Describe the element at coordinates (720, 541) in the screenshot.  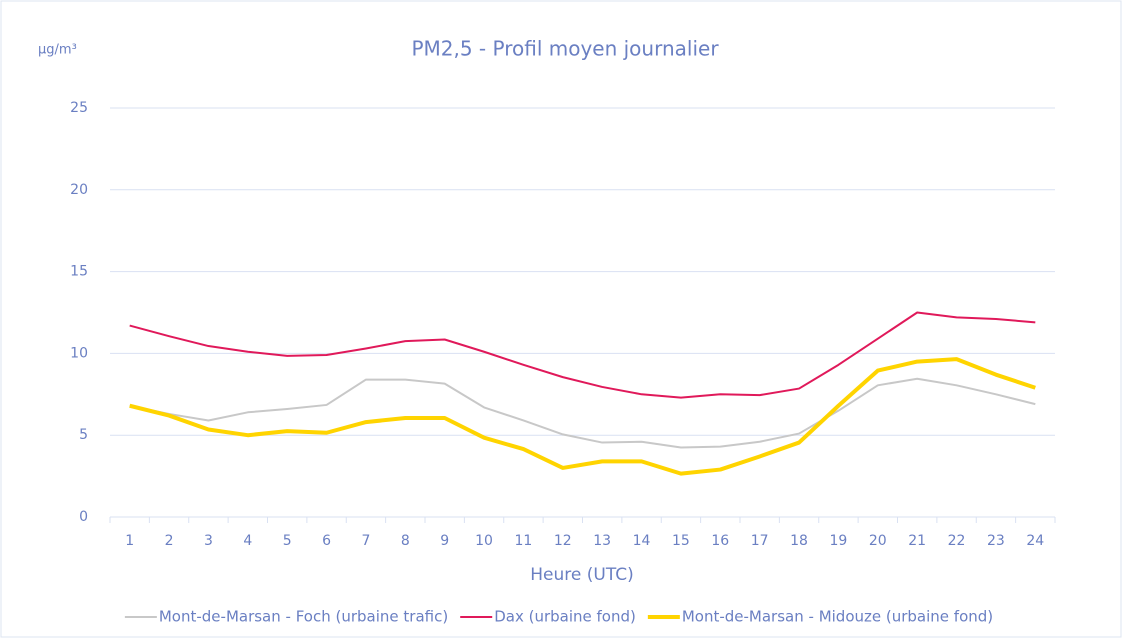
I see `x-tick-label: 16` at that location.